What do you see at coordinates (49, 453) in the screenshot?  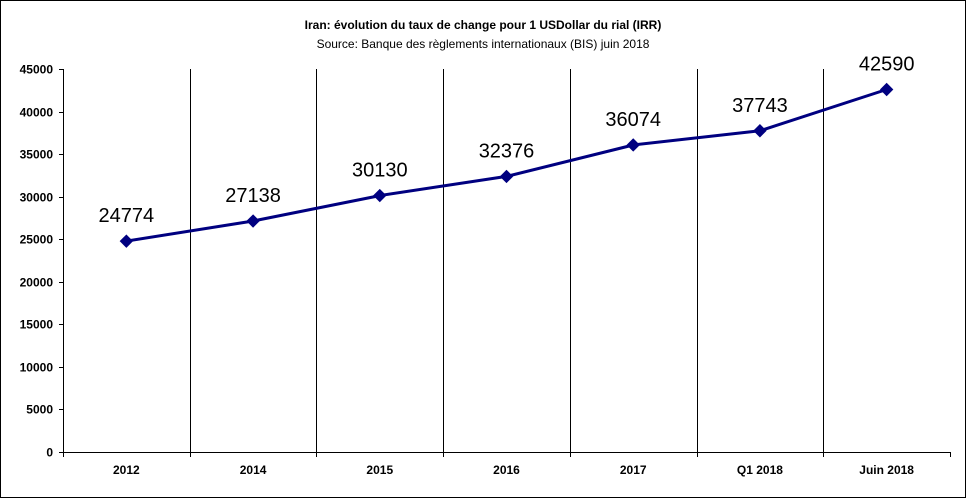 I see `y-tick-label: 0` at bounding box center [49, 453].